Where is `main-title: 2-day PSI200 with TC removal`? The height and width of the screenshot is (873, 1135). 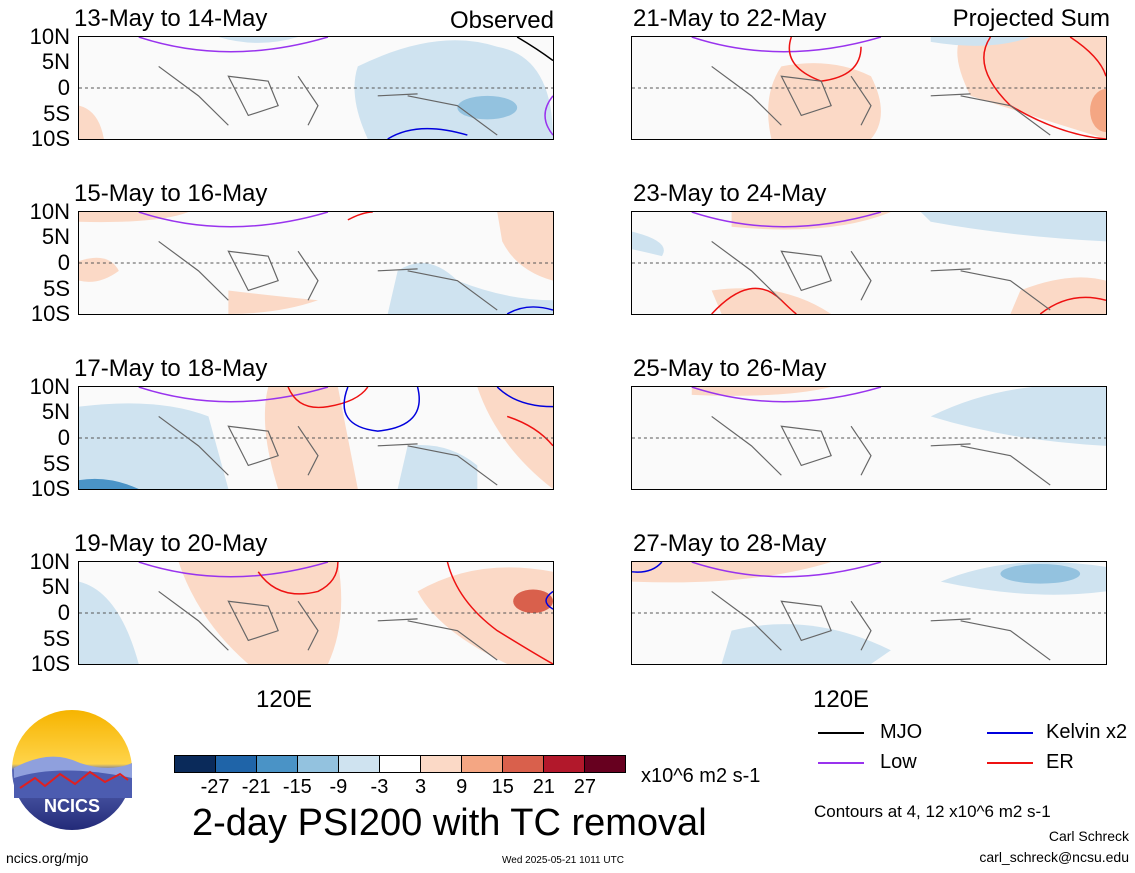
main-title: 2-day PSI200 with TC removal is located at coordinates (449, 823).